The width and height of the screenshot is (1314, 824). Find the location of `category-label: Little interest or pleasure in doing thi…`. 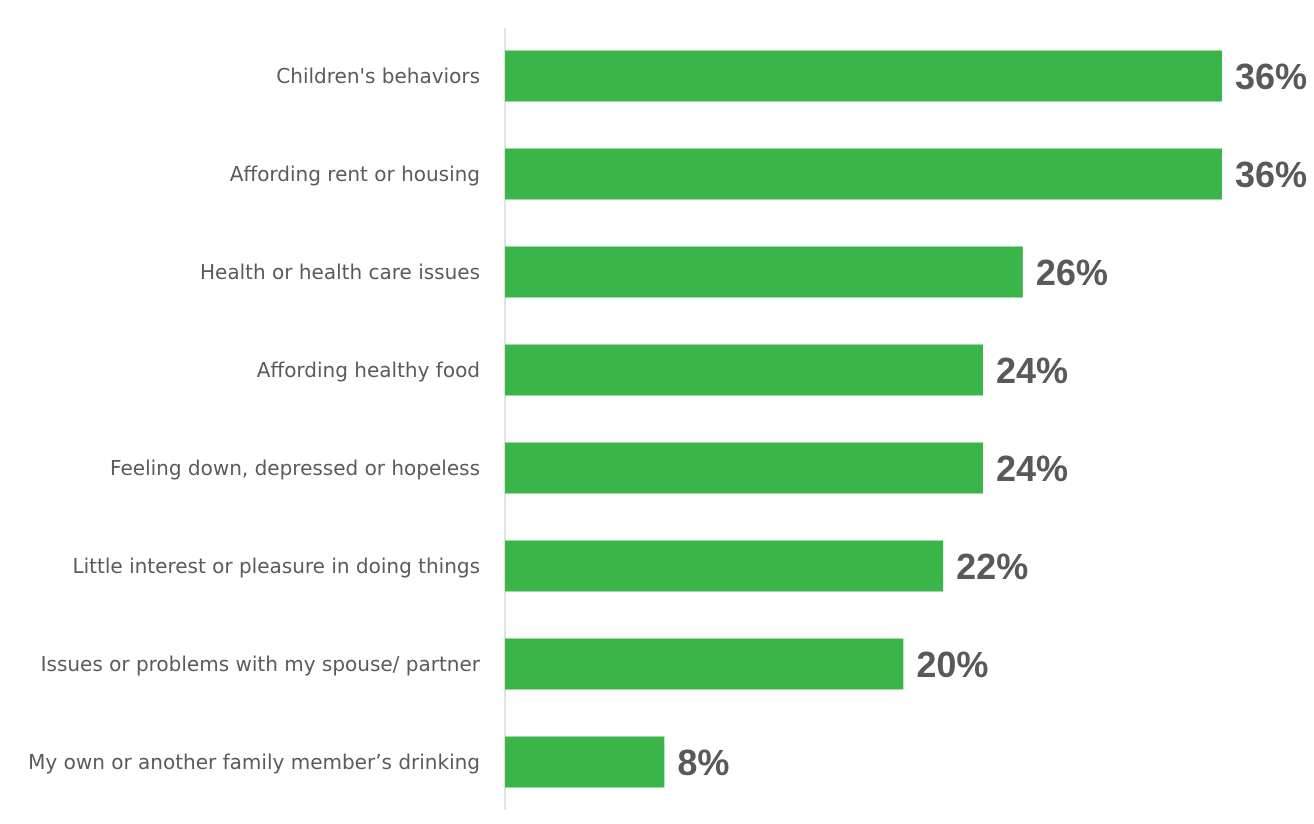

category-label: Little interest or pleasure in doing thi… is located at coordinates (276, 566).